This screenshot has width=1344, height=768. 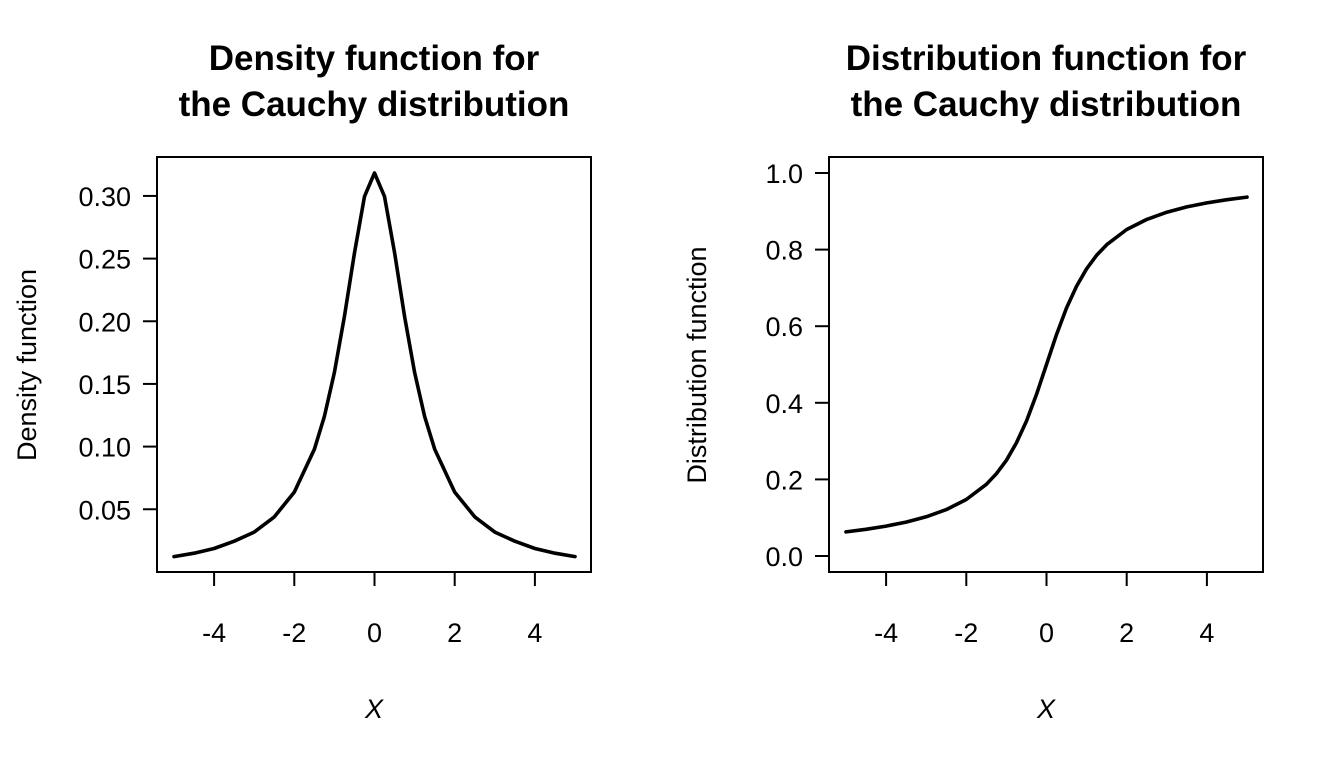 I want to click on distribution-y-tick-label: 0.2, so click(x=784, y=480).